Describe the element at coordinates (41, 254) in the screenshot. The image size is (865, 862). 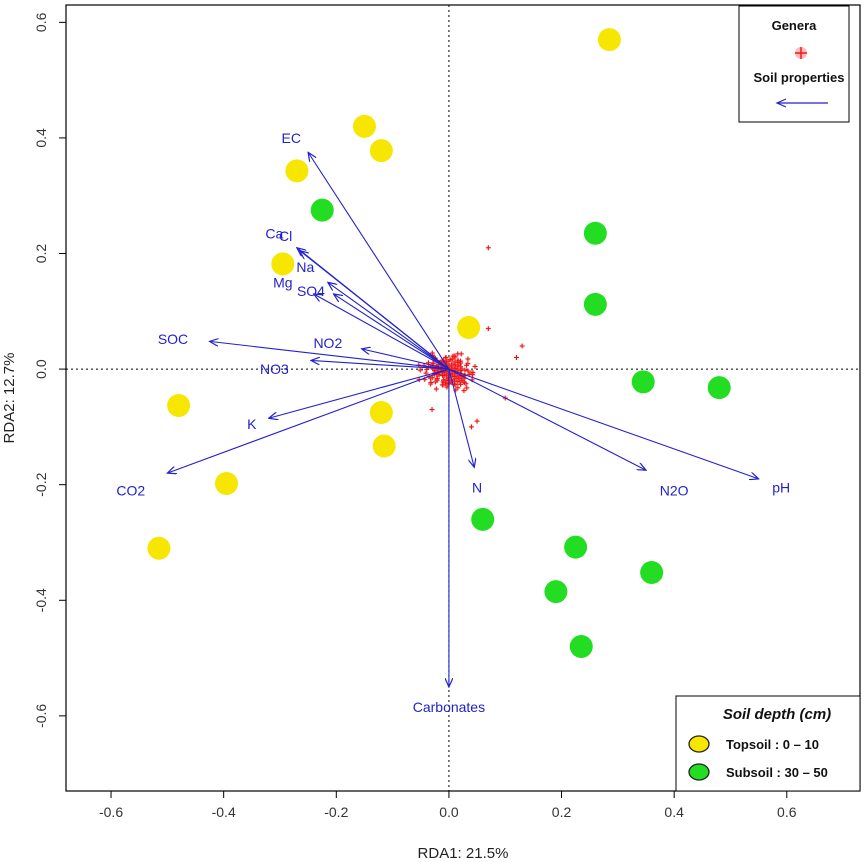
I see `y-tick-label: 0.2` at that location.